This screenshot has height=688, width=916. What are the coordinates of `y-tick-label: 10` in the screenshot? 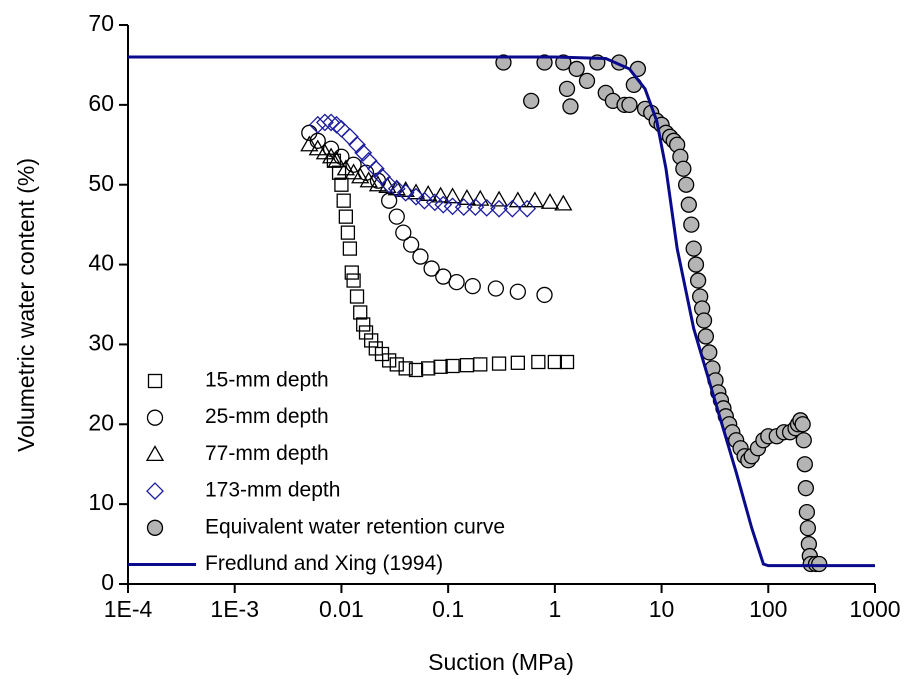 It's located at (101, 502).